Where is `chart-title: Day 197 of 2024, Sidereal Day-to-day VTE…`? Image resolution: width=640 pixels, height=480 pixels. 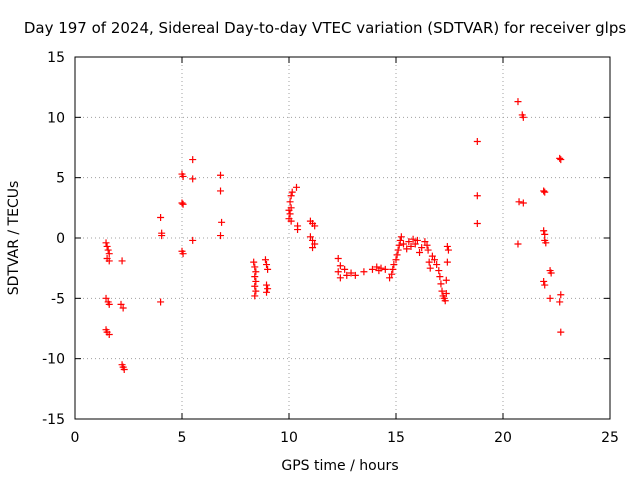 chart-title: Day 197 of 2024, Sidereal Day-to-day VTE… is located at coordinates (325, 28).